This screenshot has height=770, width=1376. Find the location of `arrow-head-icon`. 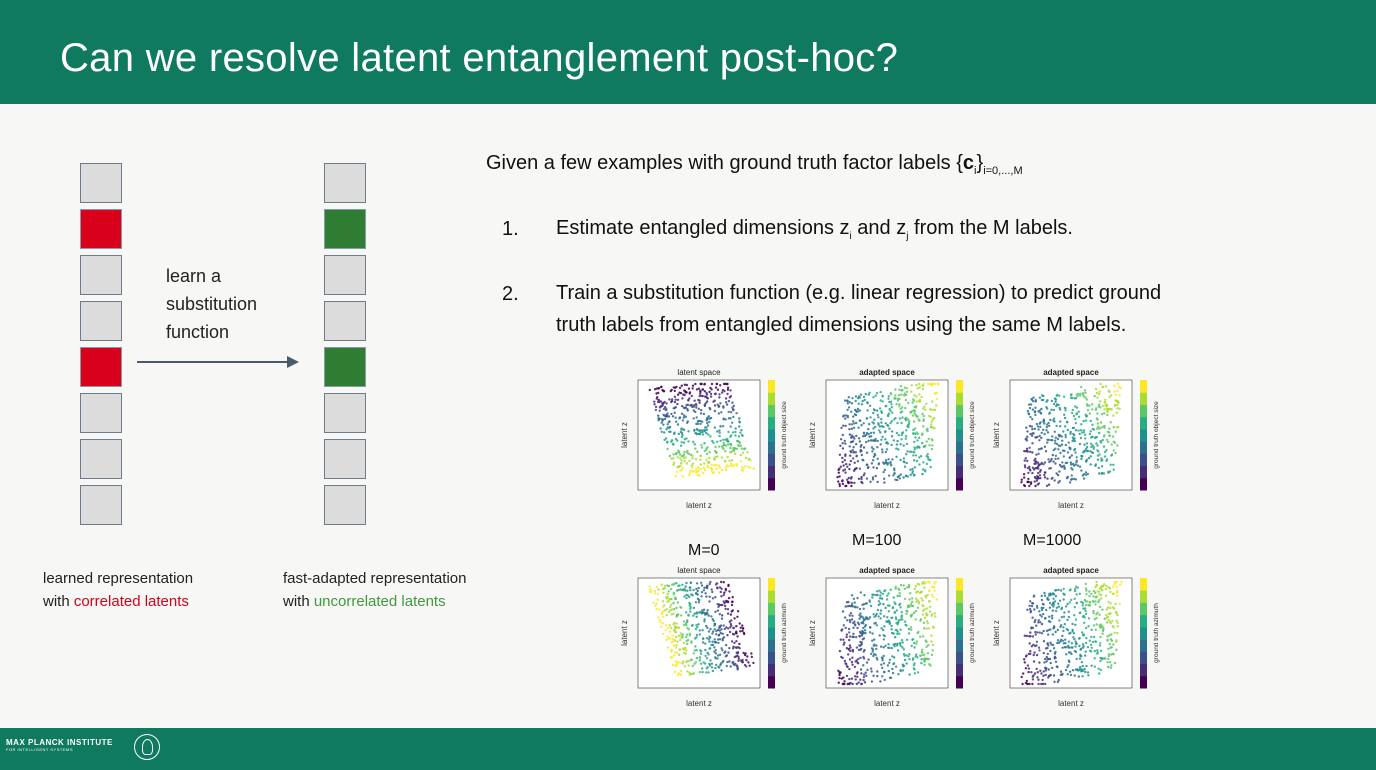

arrow-head-icon is located at coordinates (293, 362).